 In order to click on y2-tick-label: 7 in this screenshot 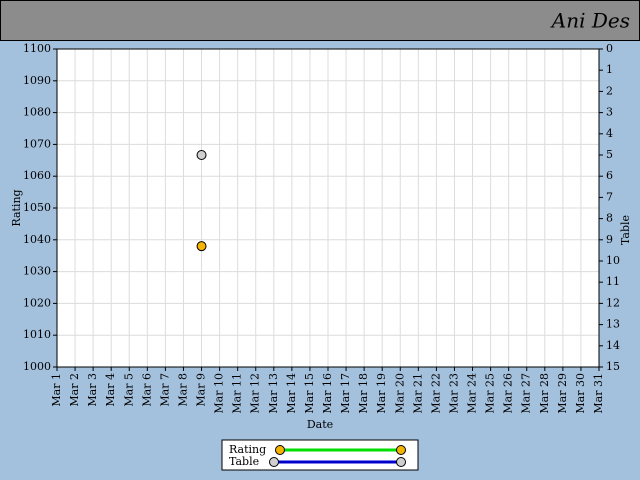, I will do `click(609, 196)`.